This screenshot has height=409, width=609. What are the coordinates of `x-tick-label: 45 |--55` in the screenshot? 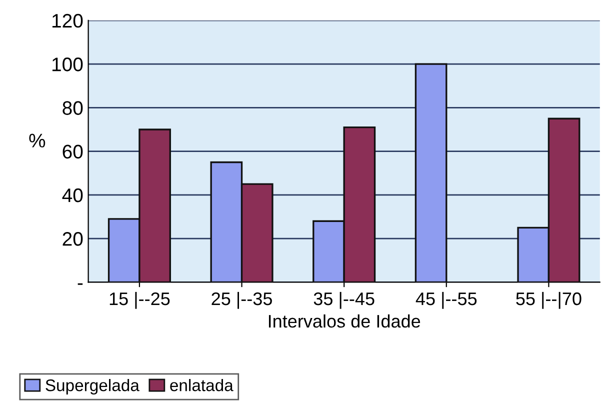 It's located at (446, 300).